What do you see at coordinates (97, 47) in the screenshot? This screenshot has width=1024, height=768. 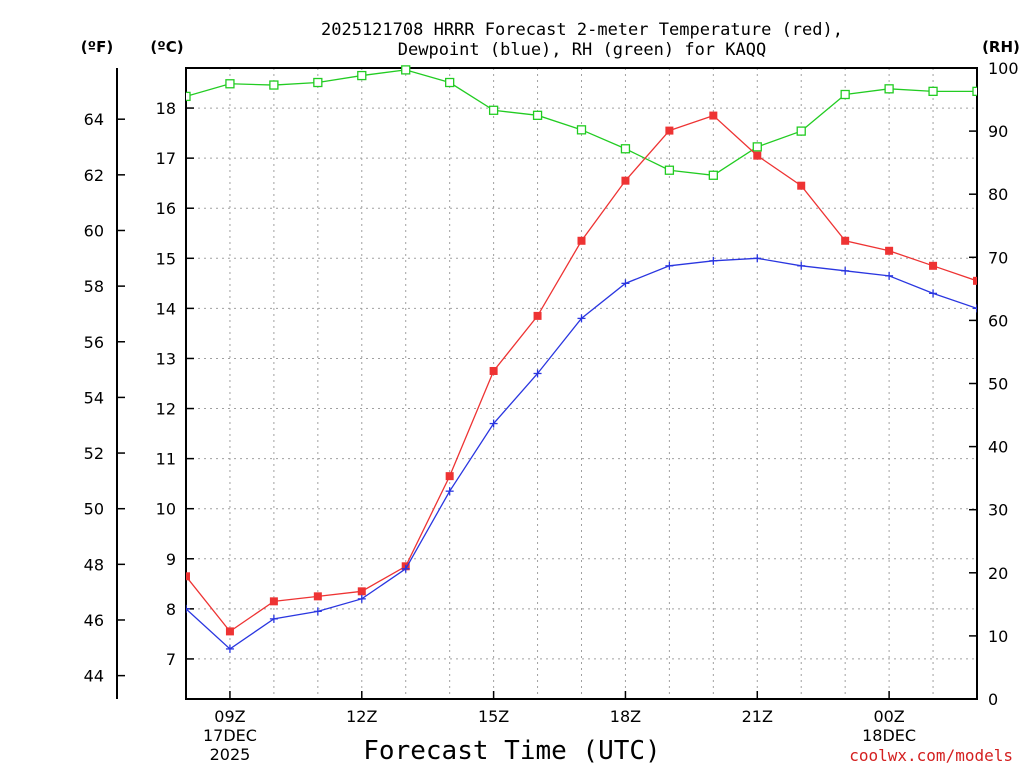 I see `fahrenheit-axis-label: (ºF)` at bounding box center [97, 47].